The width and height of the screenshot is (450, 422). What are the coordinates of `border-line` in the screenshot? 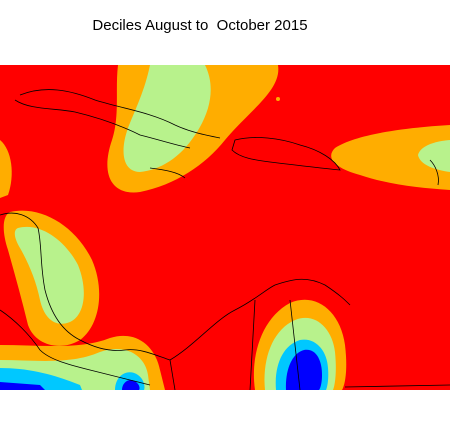 It's located at (235, 344).